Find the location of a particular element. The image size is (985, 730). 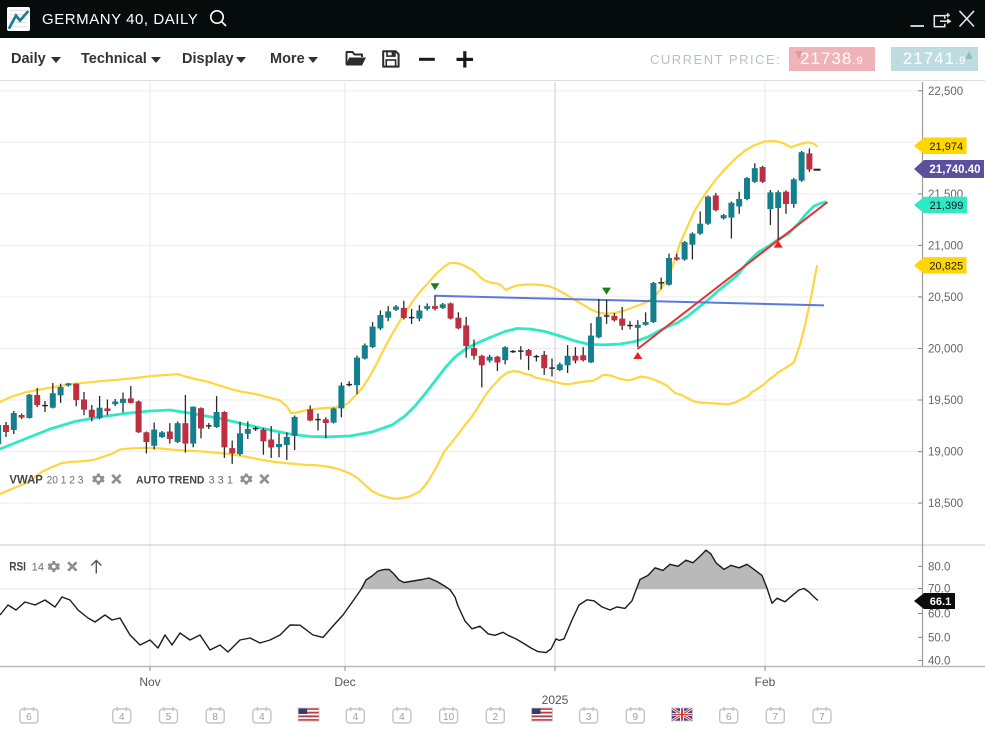

svg-text: 70.0 is located at coordinates (939, 590).